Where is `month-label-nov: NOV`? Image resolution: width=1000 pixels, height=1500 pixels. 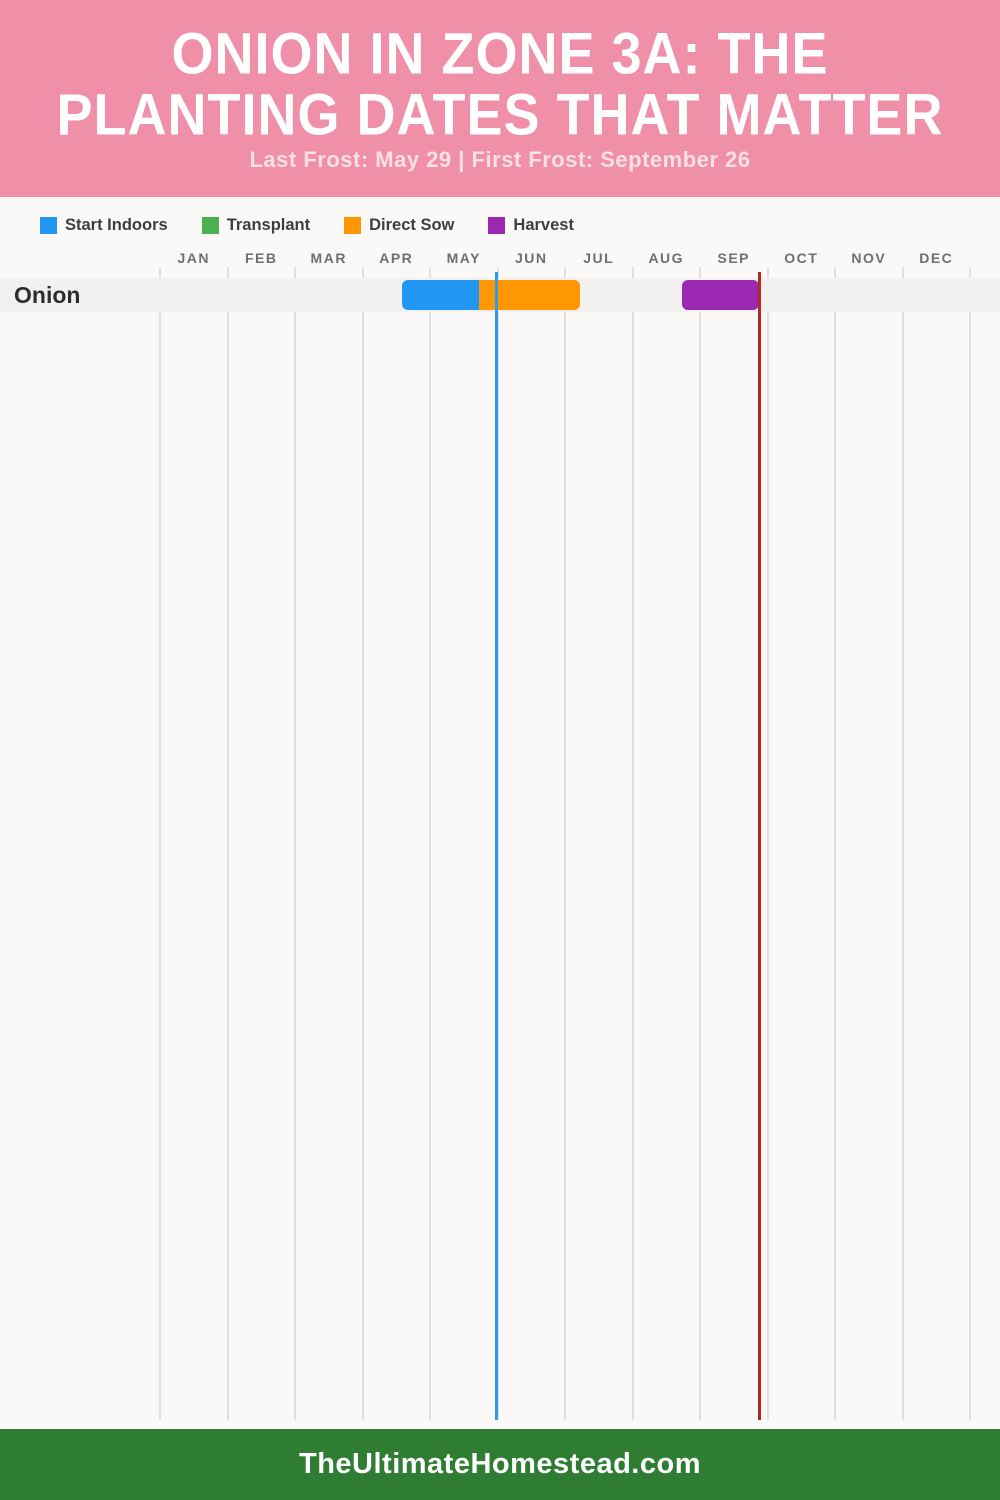
month-label-nov: NOV is located at coordinates (869, 258).